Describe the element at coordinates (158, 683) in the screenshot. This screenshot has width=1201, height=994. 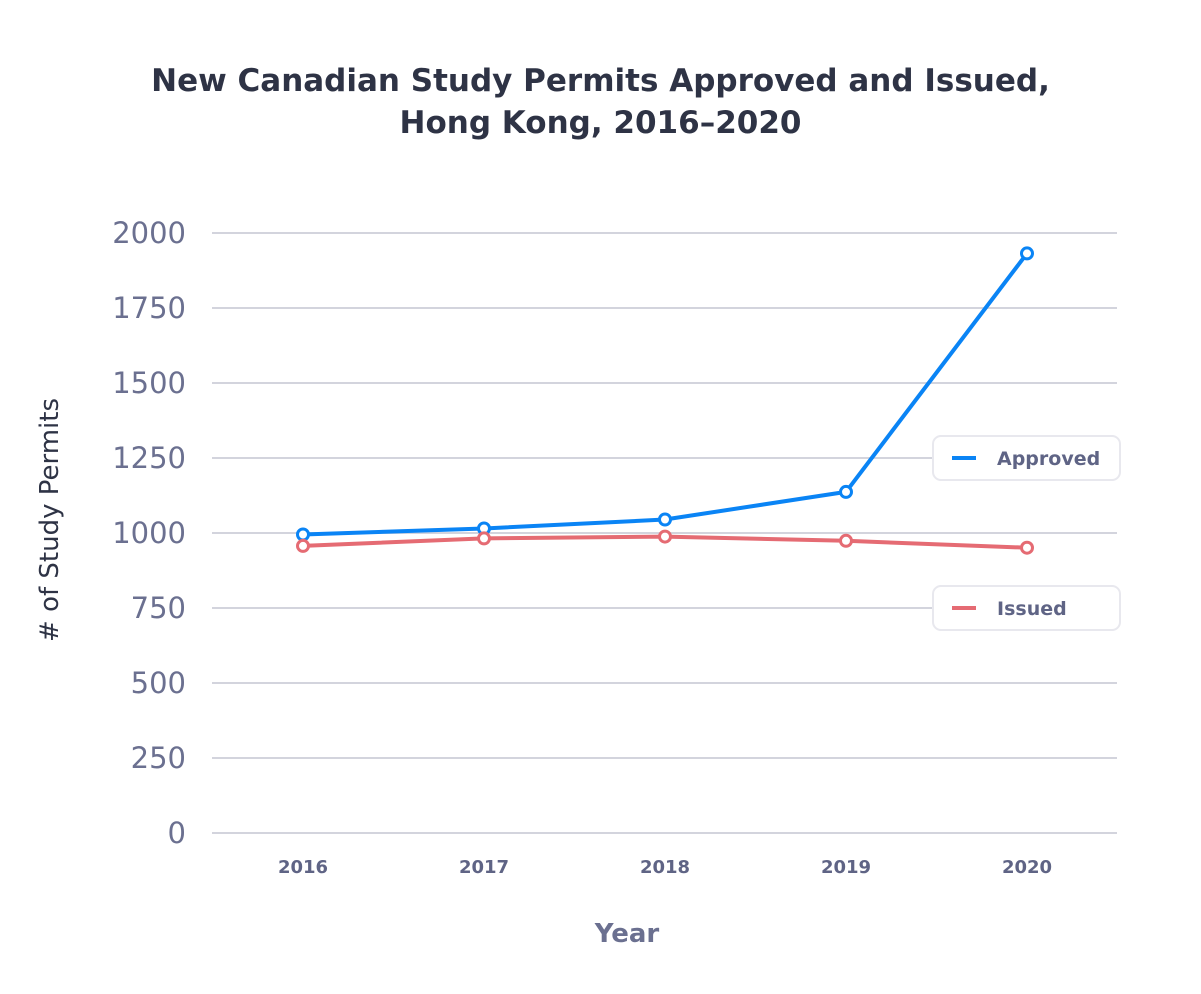
I see `y-tick-label: 500` at that location.